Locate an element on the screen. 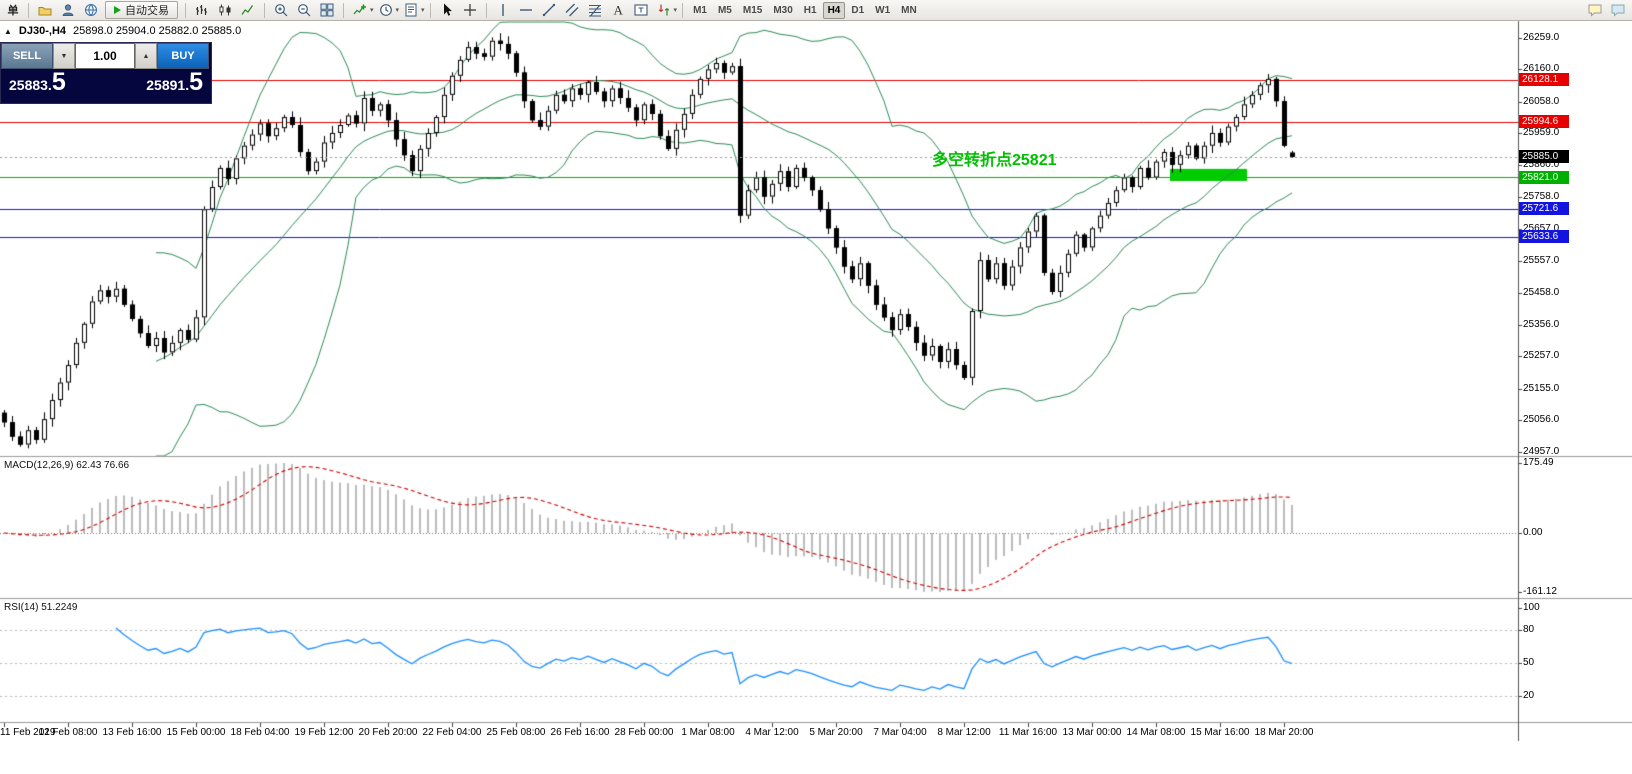 The height and width of the screenshot is (774, 1632). timeframe-button-m30: M30 is located at coordinates (782, 10).